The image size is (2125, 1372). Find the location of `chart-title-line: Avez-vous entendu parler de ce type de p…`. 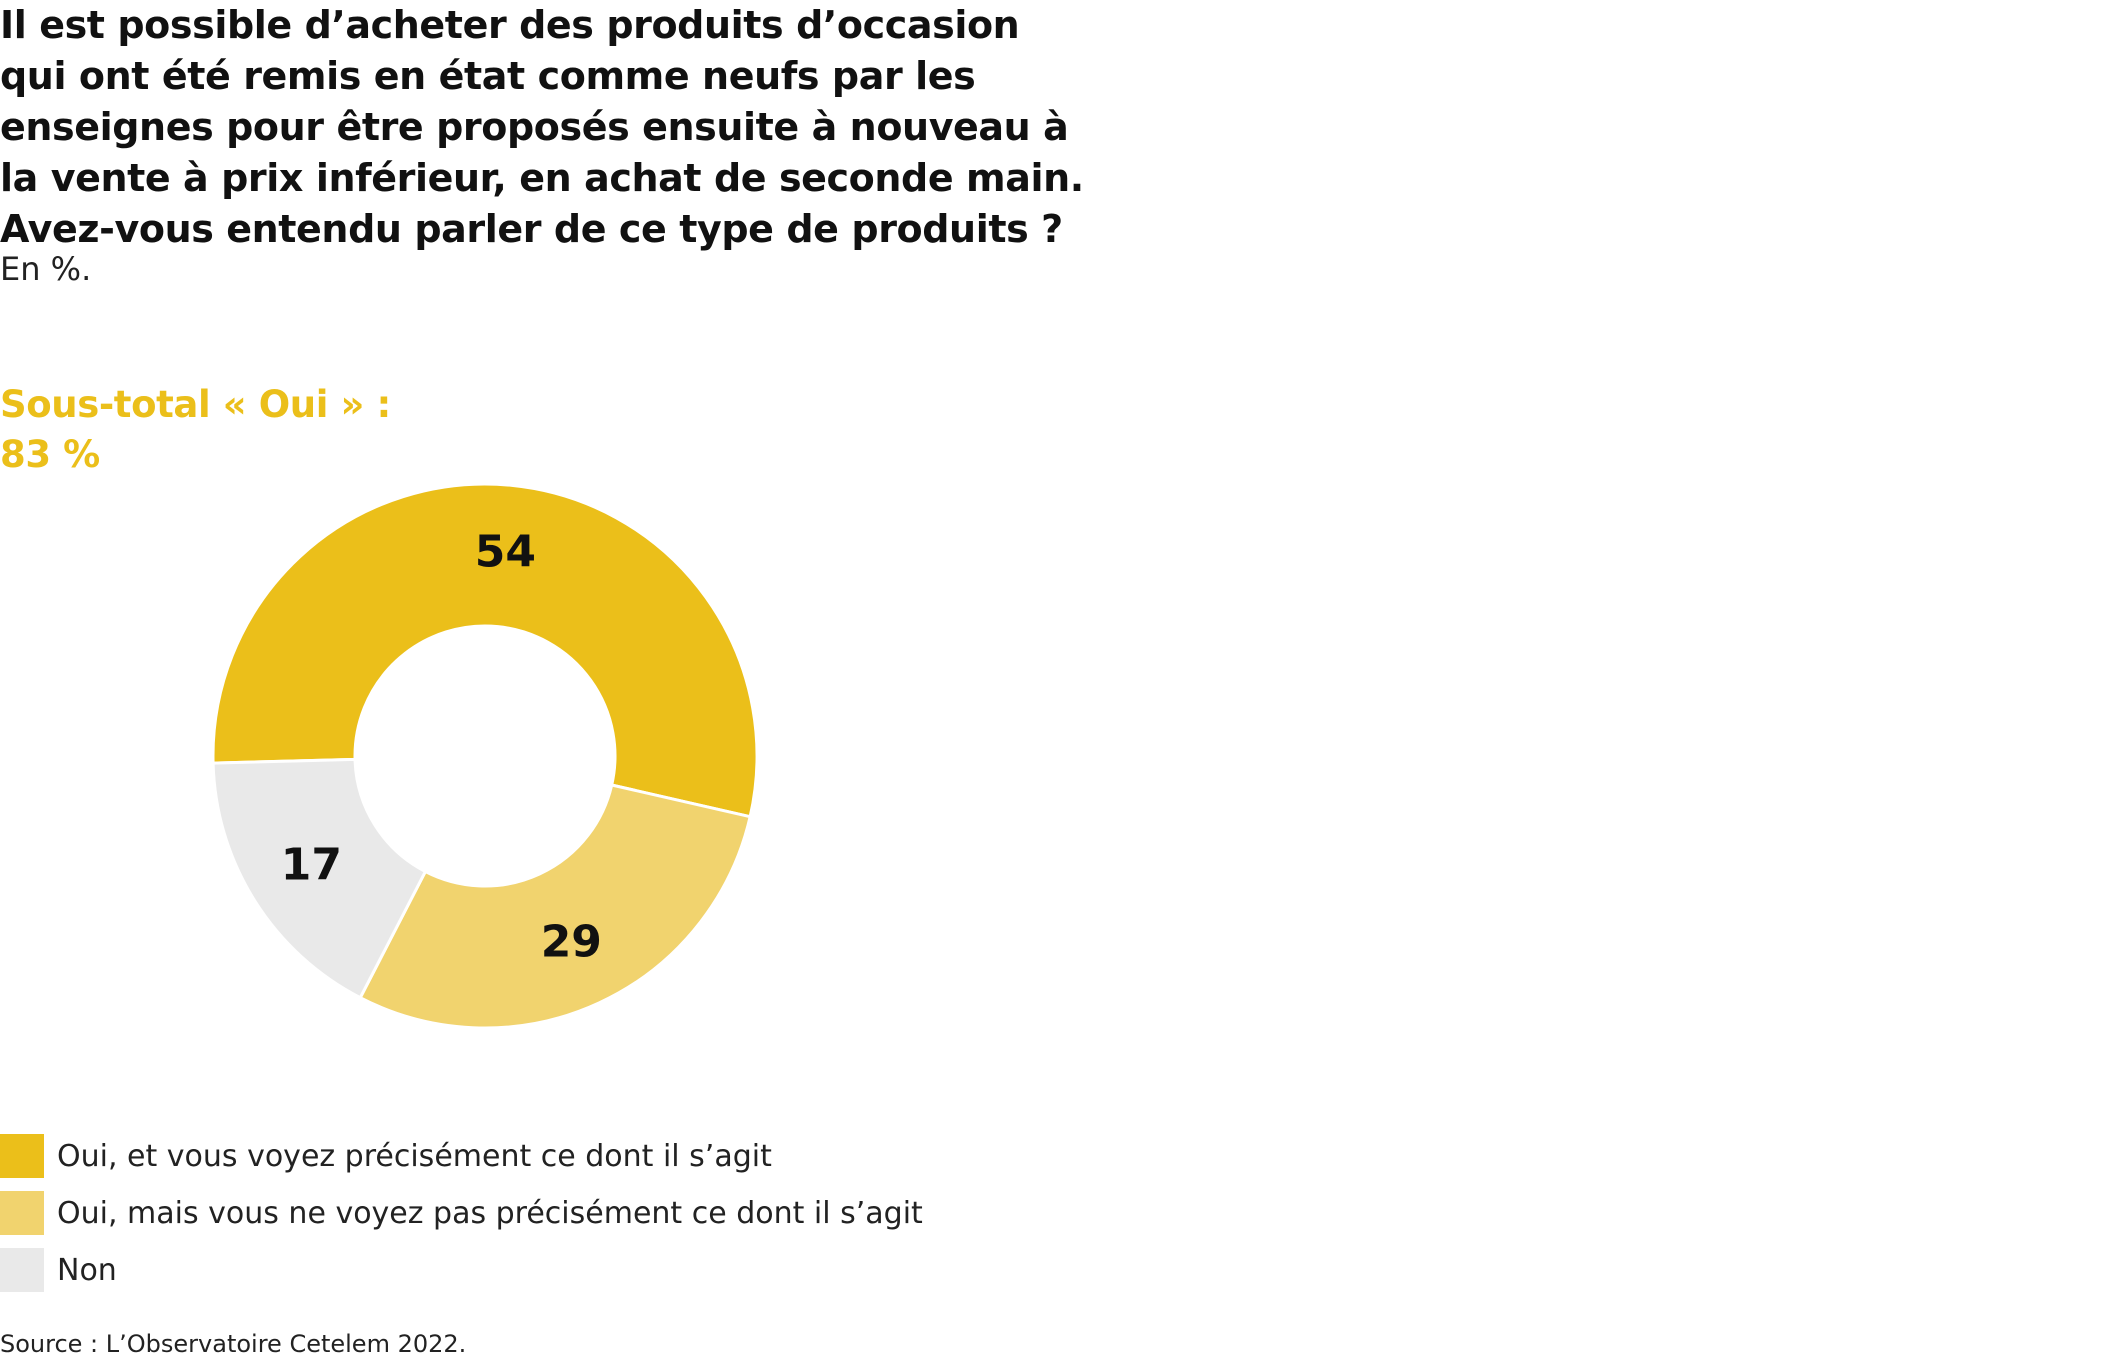

chart-title-line: Avez-vous entendu parler de ce type de p… is located at coordinates (531, 229).